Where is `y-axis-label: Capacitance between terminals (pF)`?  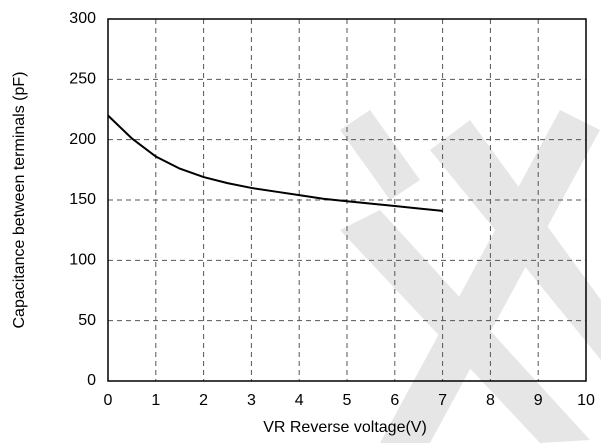
y-axis-label: Capacitance between terminals (pF) is located at coordinates (19, 199).